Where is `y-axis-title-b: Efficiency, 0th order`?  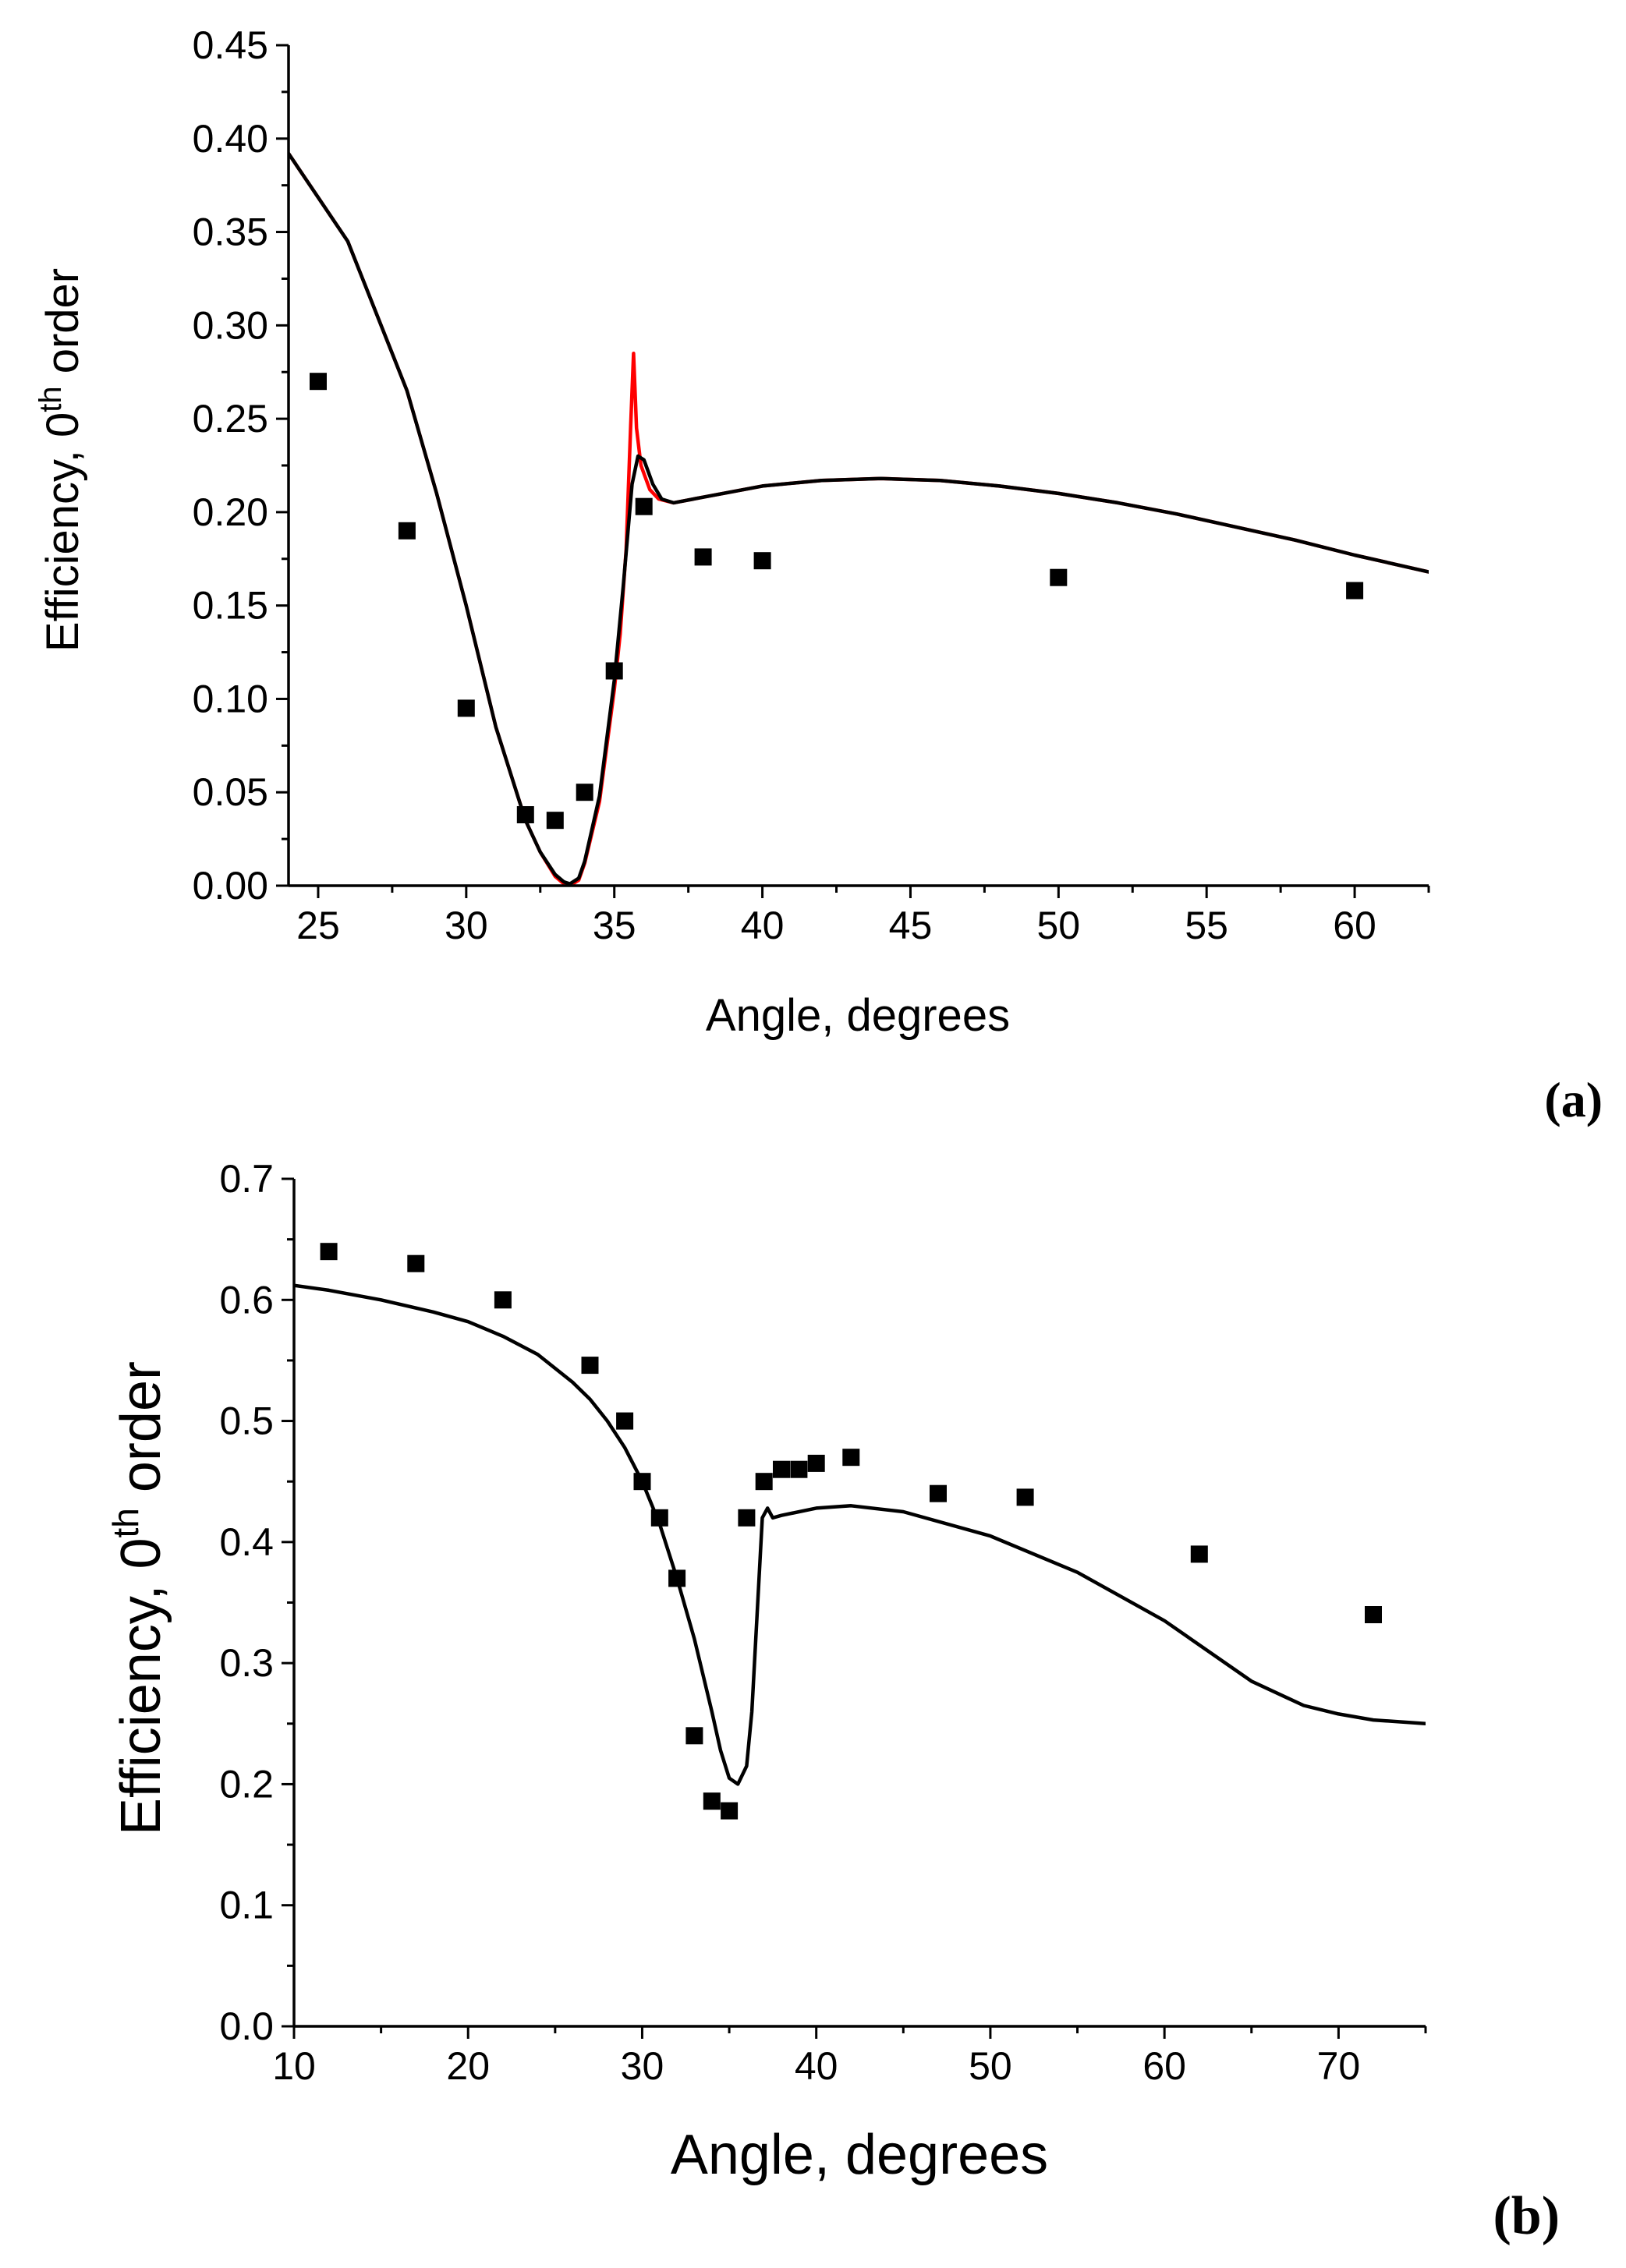
y-axis-title-b: Efficiency, 0th order is located at coordinates (138, 1598).